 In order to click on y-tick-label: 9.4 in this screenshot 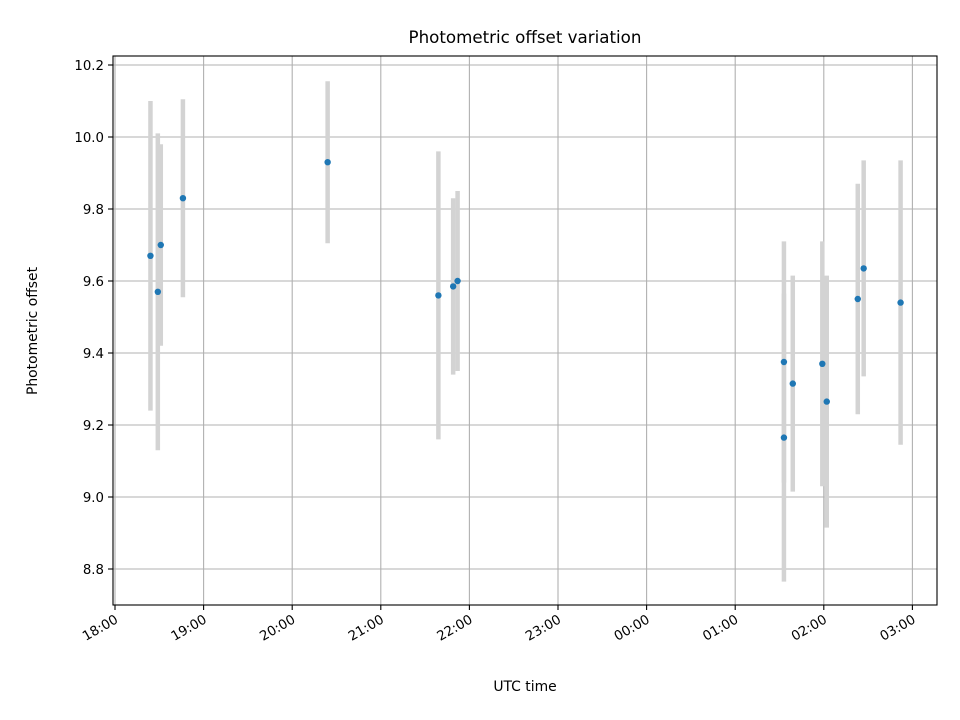, I will do `click(93, 354)`.